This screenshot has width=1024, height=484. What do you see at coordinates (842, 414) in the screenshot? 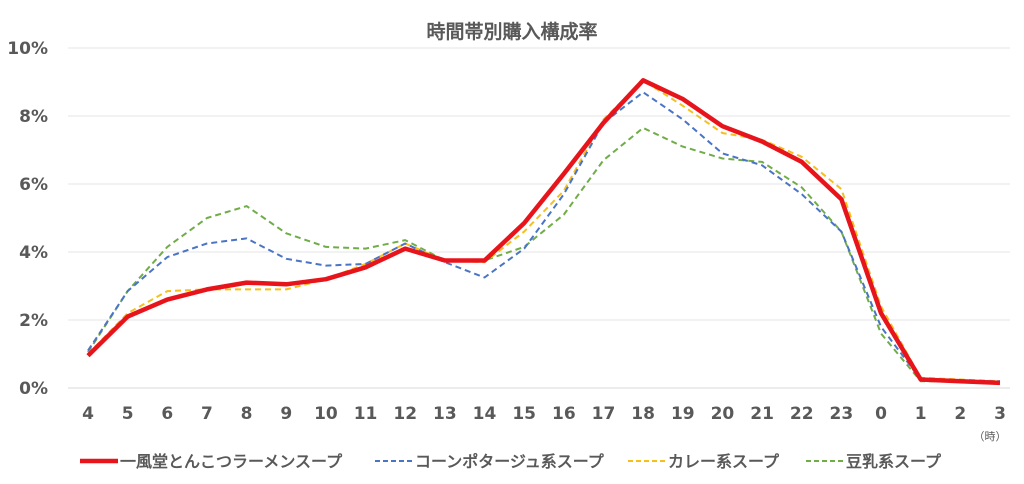
I see `x-tick-label: 23` at bounding box center [842, 414].